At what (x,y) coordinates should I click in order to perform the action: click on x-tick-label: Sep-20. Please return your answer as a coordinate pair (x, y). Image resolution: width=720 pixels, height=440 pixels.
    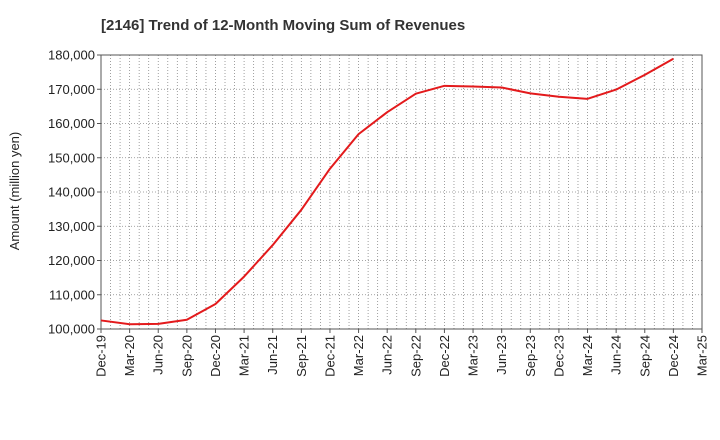
    Looking at the image, I should click on (186, 356).